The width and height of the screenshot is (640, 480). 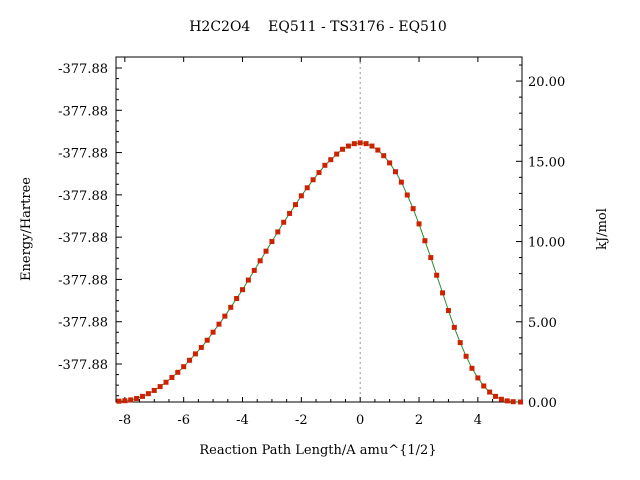 I want to click on y-right-axis-label: kJ/mol, so click(x=602, y=229).